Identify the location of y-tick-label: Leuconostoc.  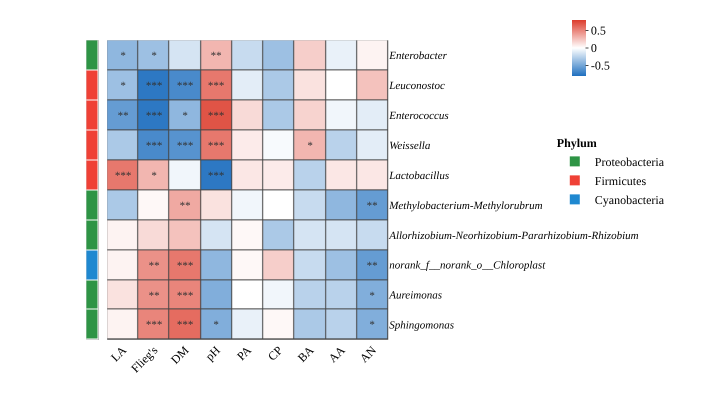
(416, 86).